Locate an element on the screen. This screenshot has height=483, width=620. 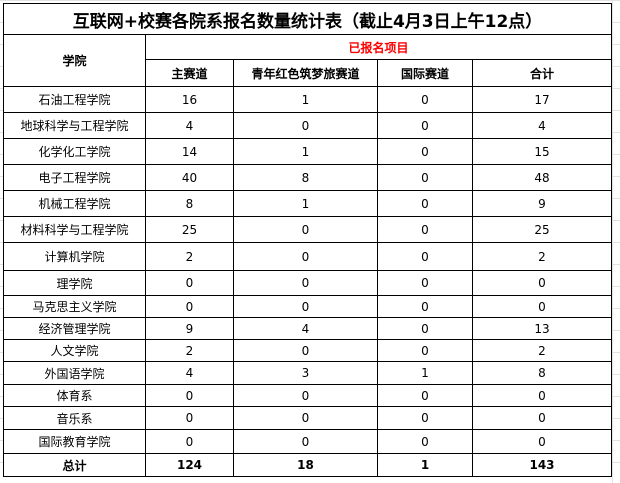
college-cell: 体育系 is located at coordinates (74, 395).